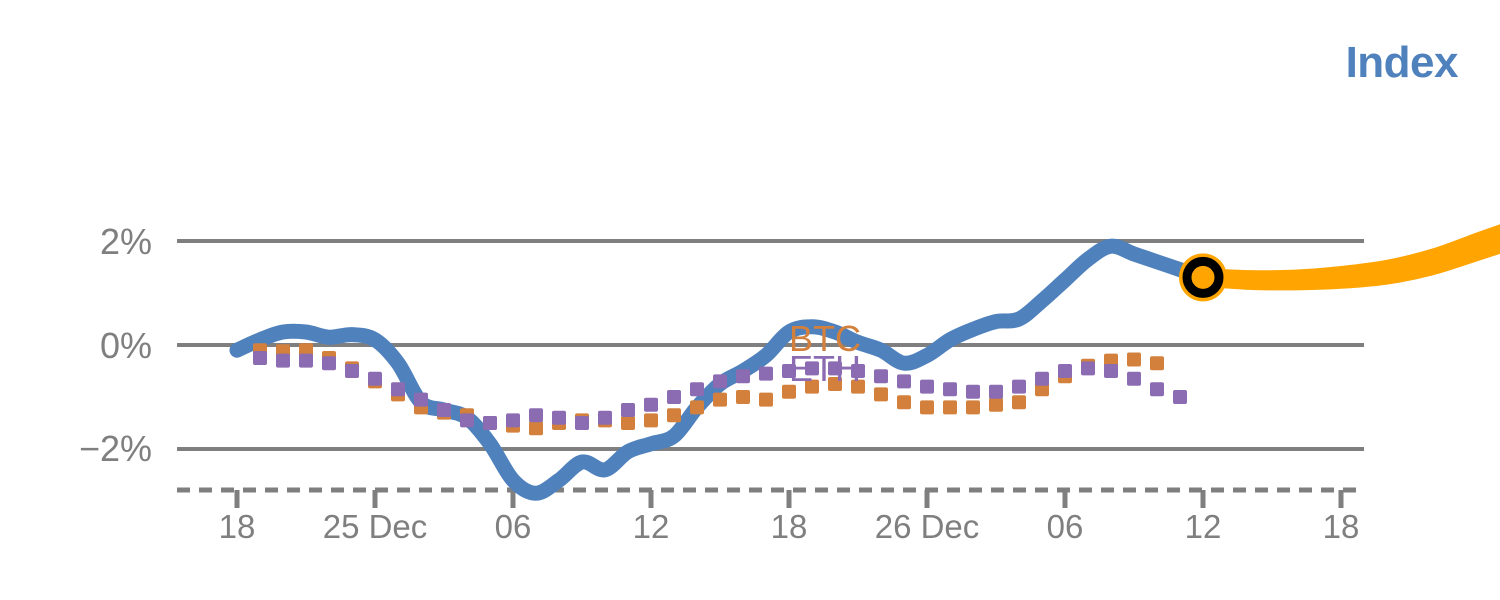  What do you see at coordinates (1351, 257) in the screenshot?
I see `series-band-forecast` at bounding box center [1351, 257].